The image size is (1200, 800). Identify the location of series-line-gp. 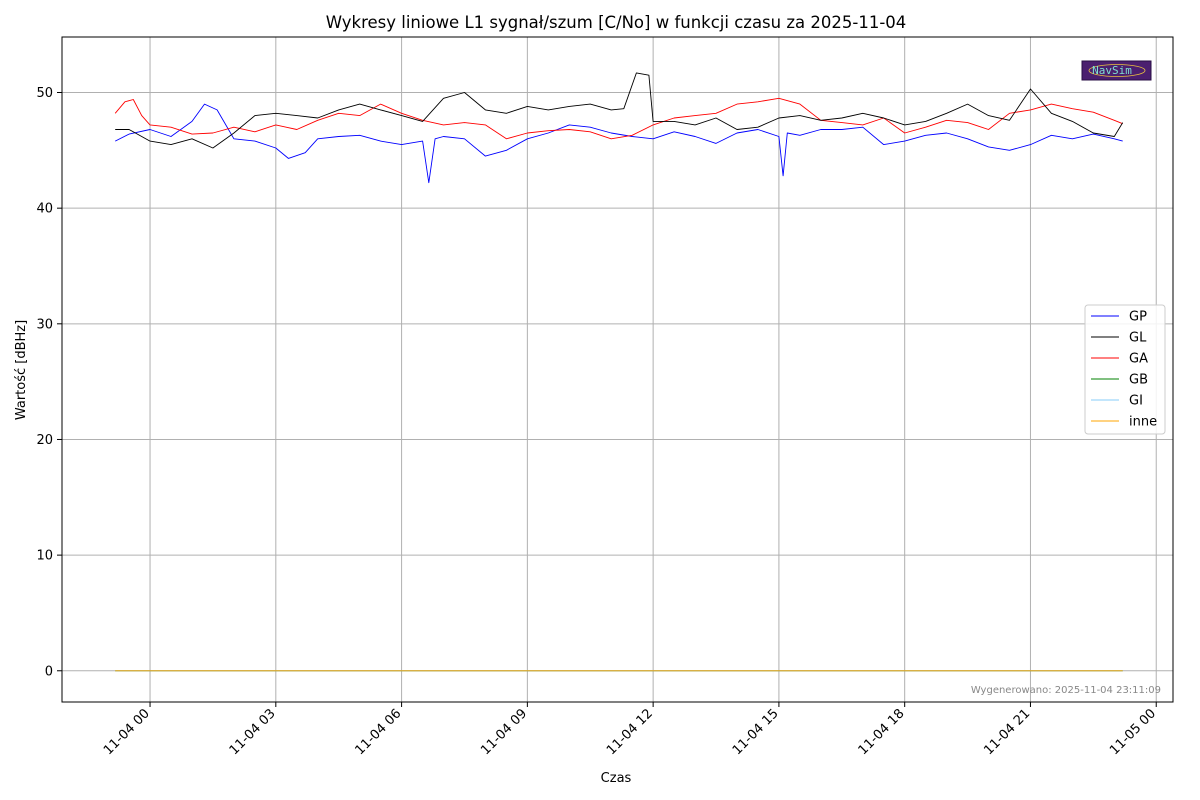
(618, 143).